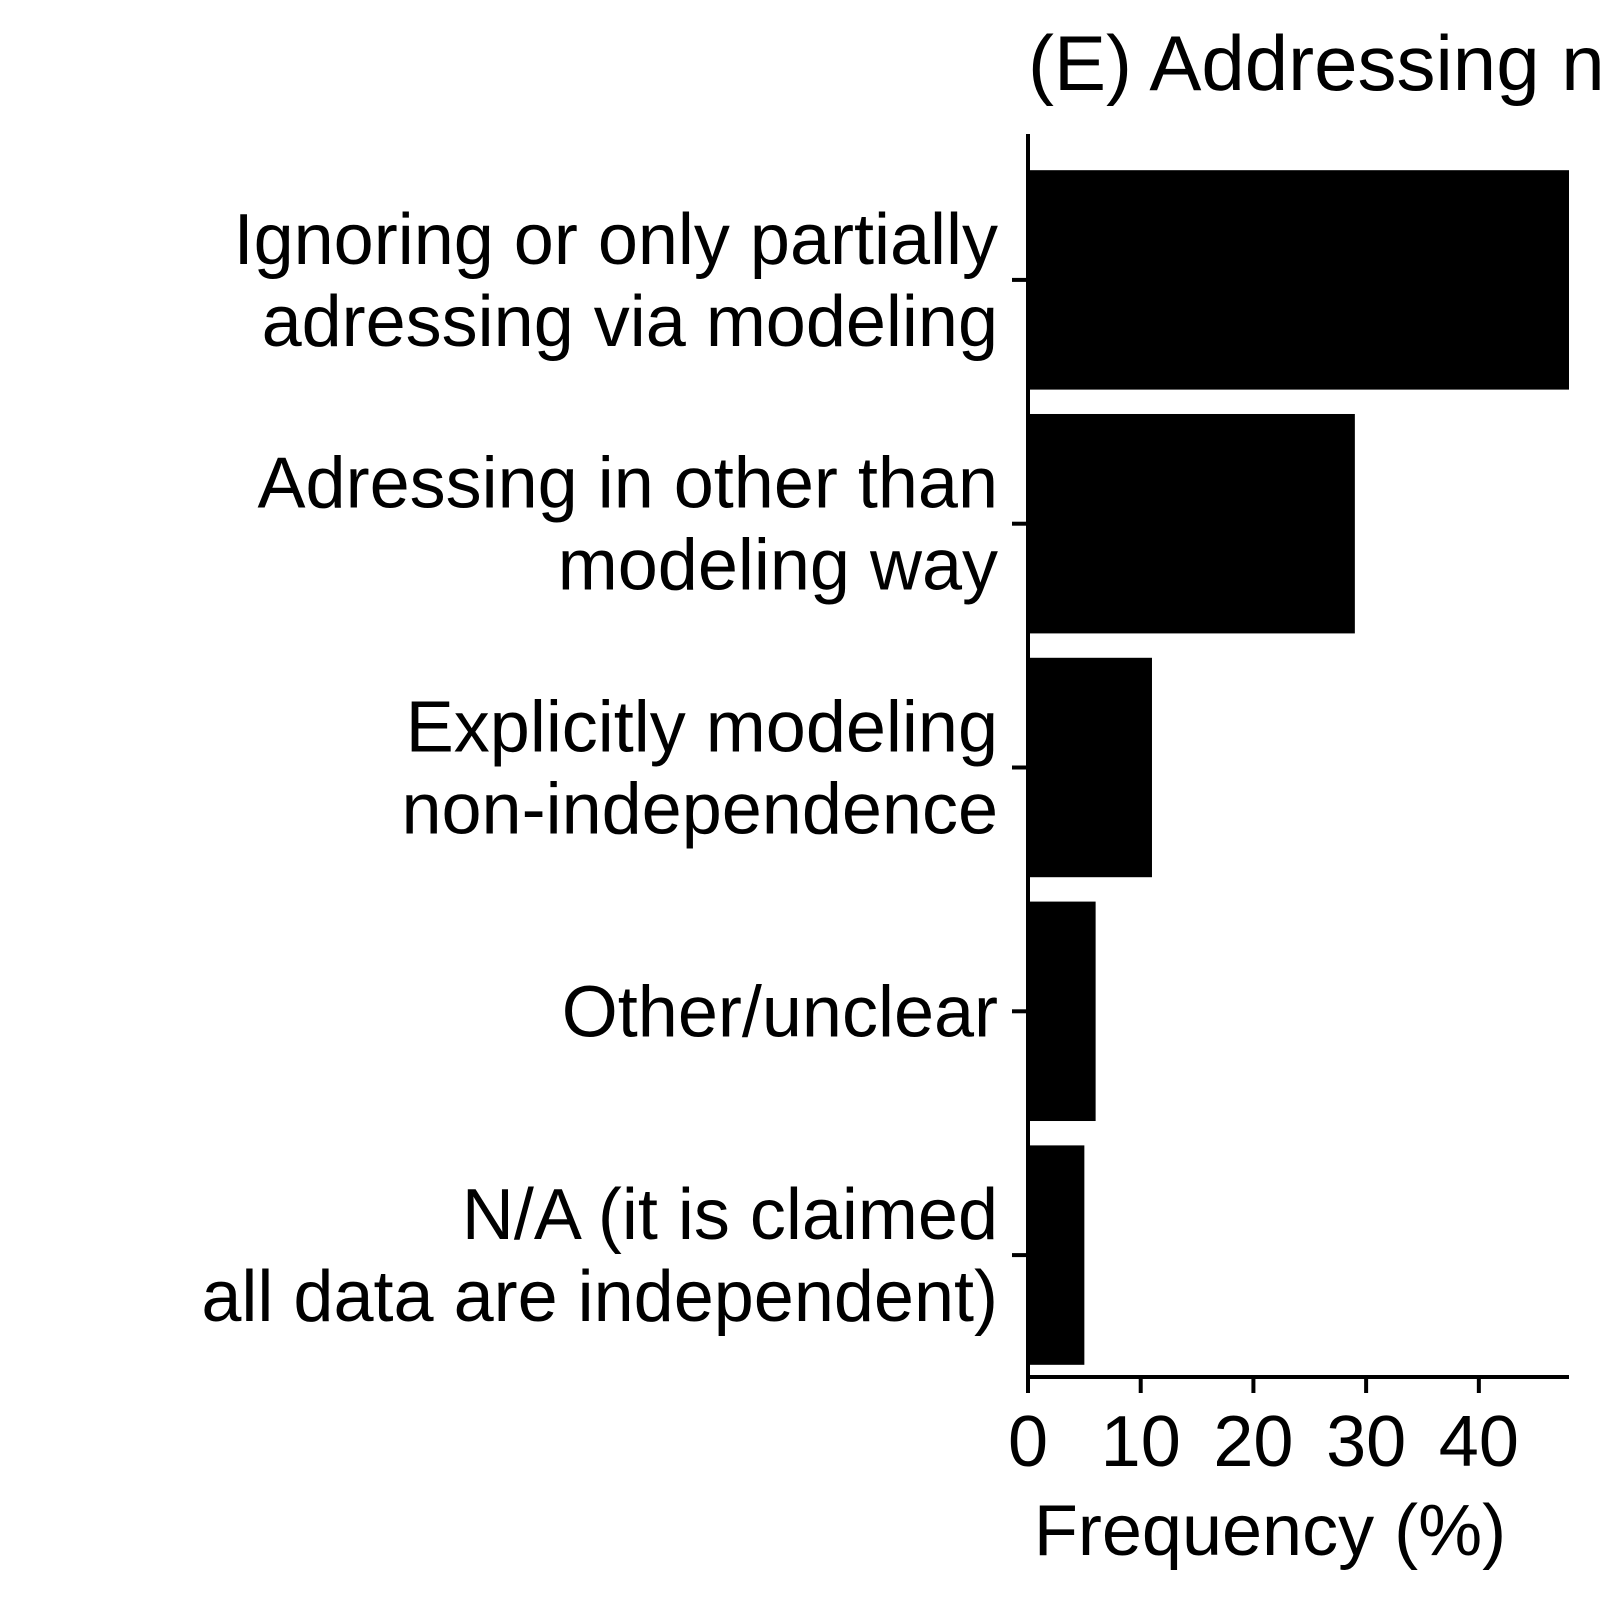 This screenshot has height=1600, width=1600. Describe the element at coordinates (702, 728) in the screenshot. I see `category-label-line: Explicitly modeling` at that location.